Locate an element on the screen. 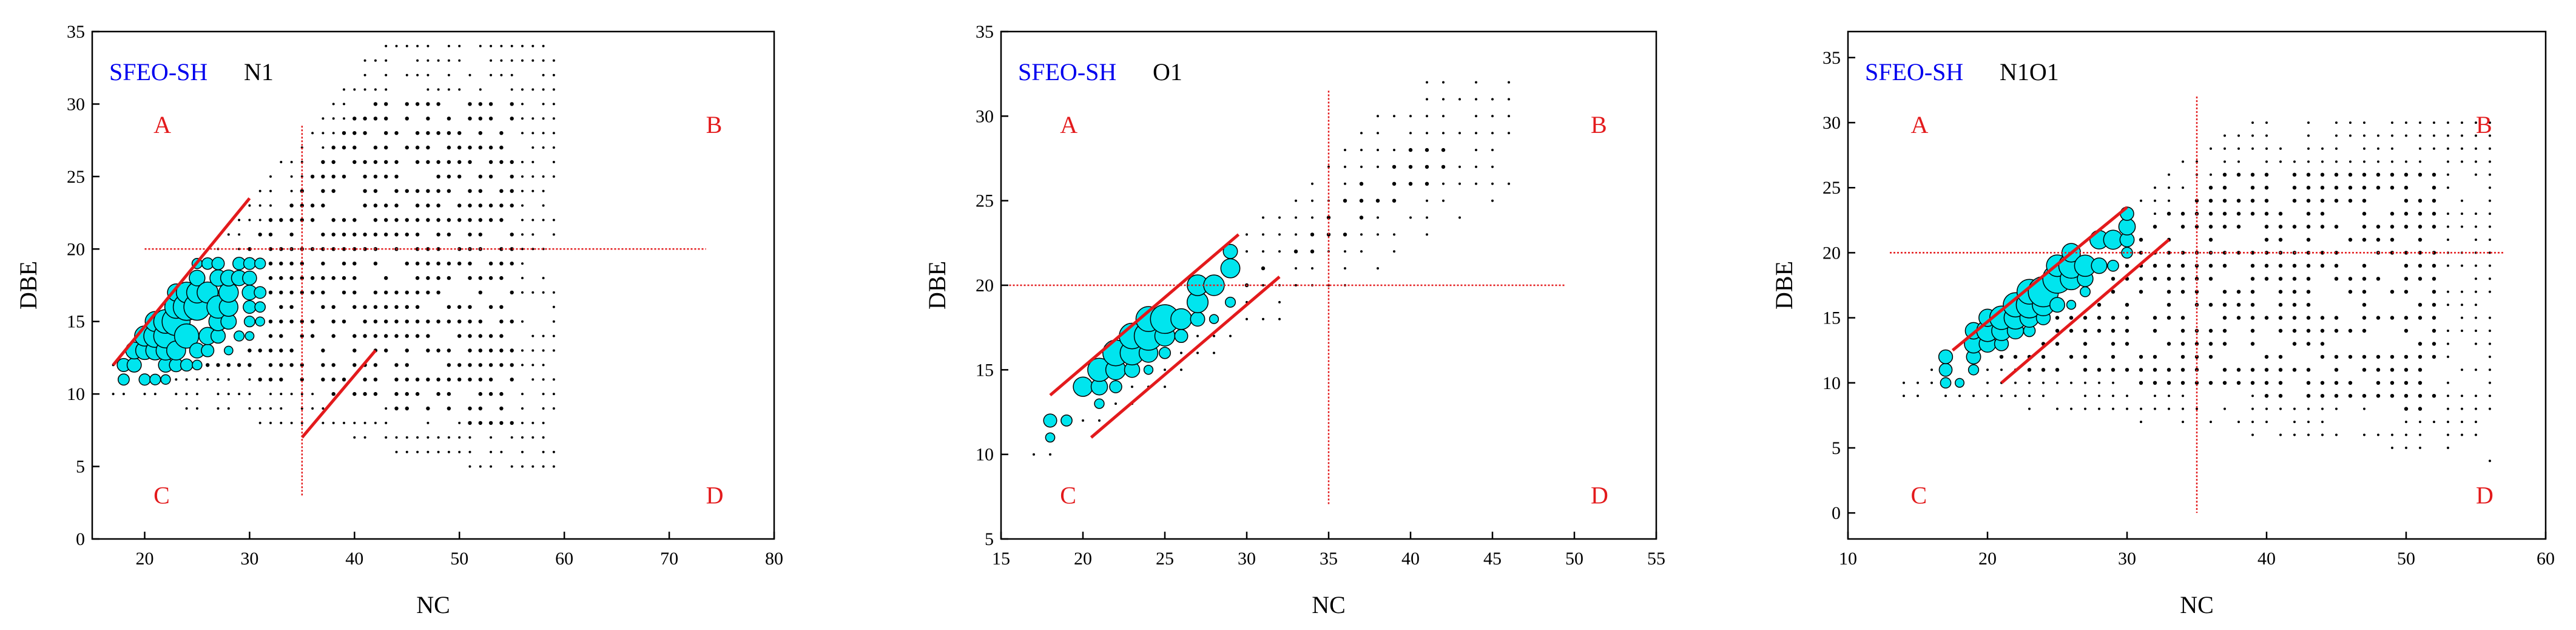 Image resolution: width=2576 pixels, height=630 pixels. x-axis-ticks: 20 30 40 50 60 70 80 is located at coordinates (459, 550).